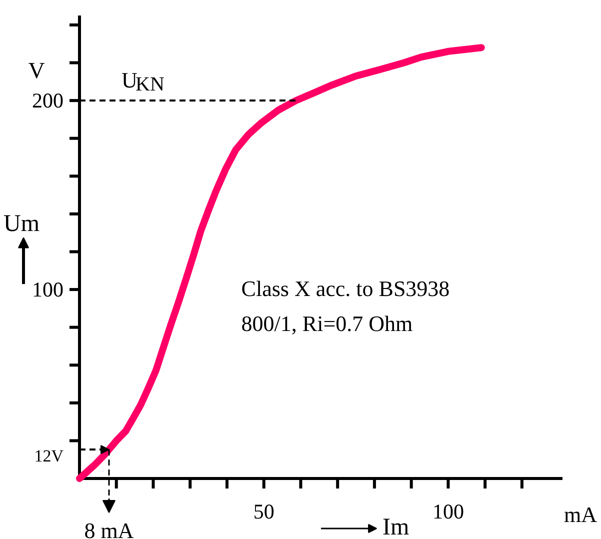 This screenshot has width=601, height=539. Describe the element at coordinates (48, 290) in the screenshot. I see `y-tick-label: 100` at that location.